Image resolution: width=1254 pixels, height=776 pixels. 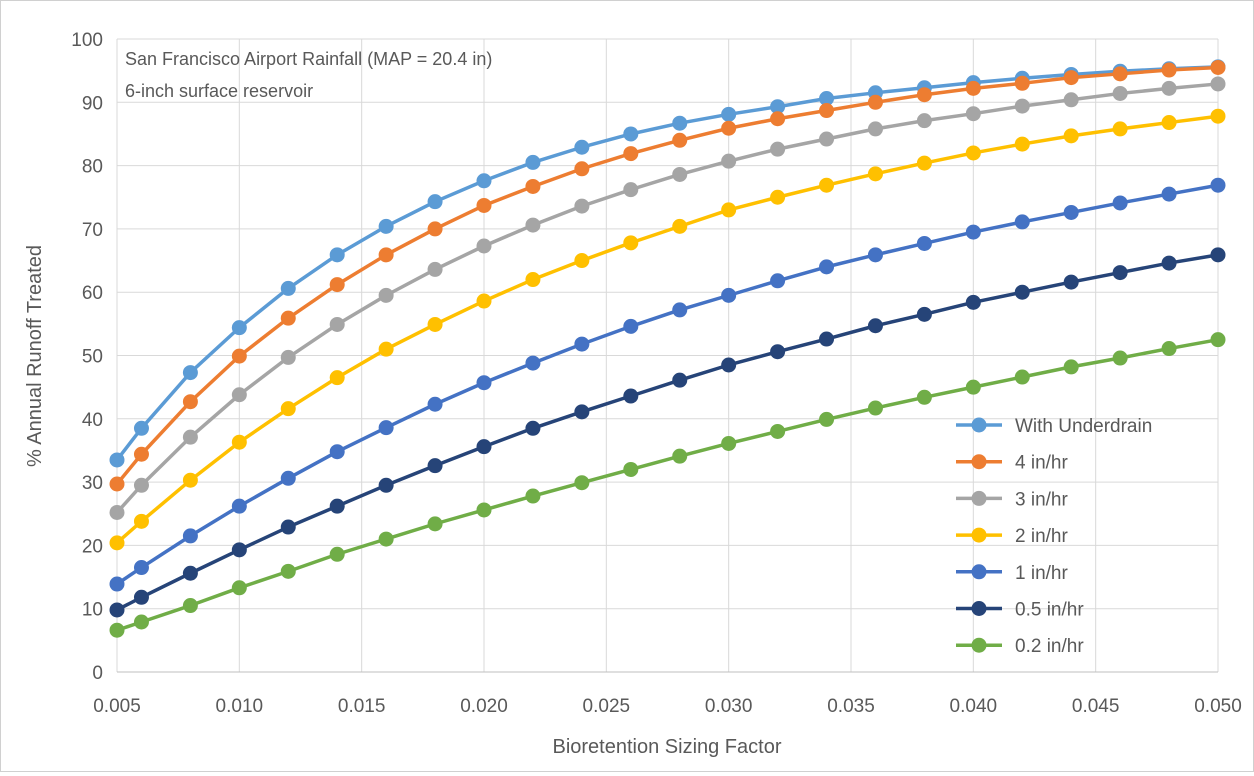 I want to click on legend-item: 2 in/hr, so click(x=1012, y=536).